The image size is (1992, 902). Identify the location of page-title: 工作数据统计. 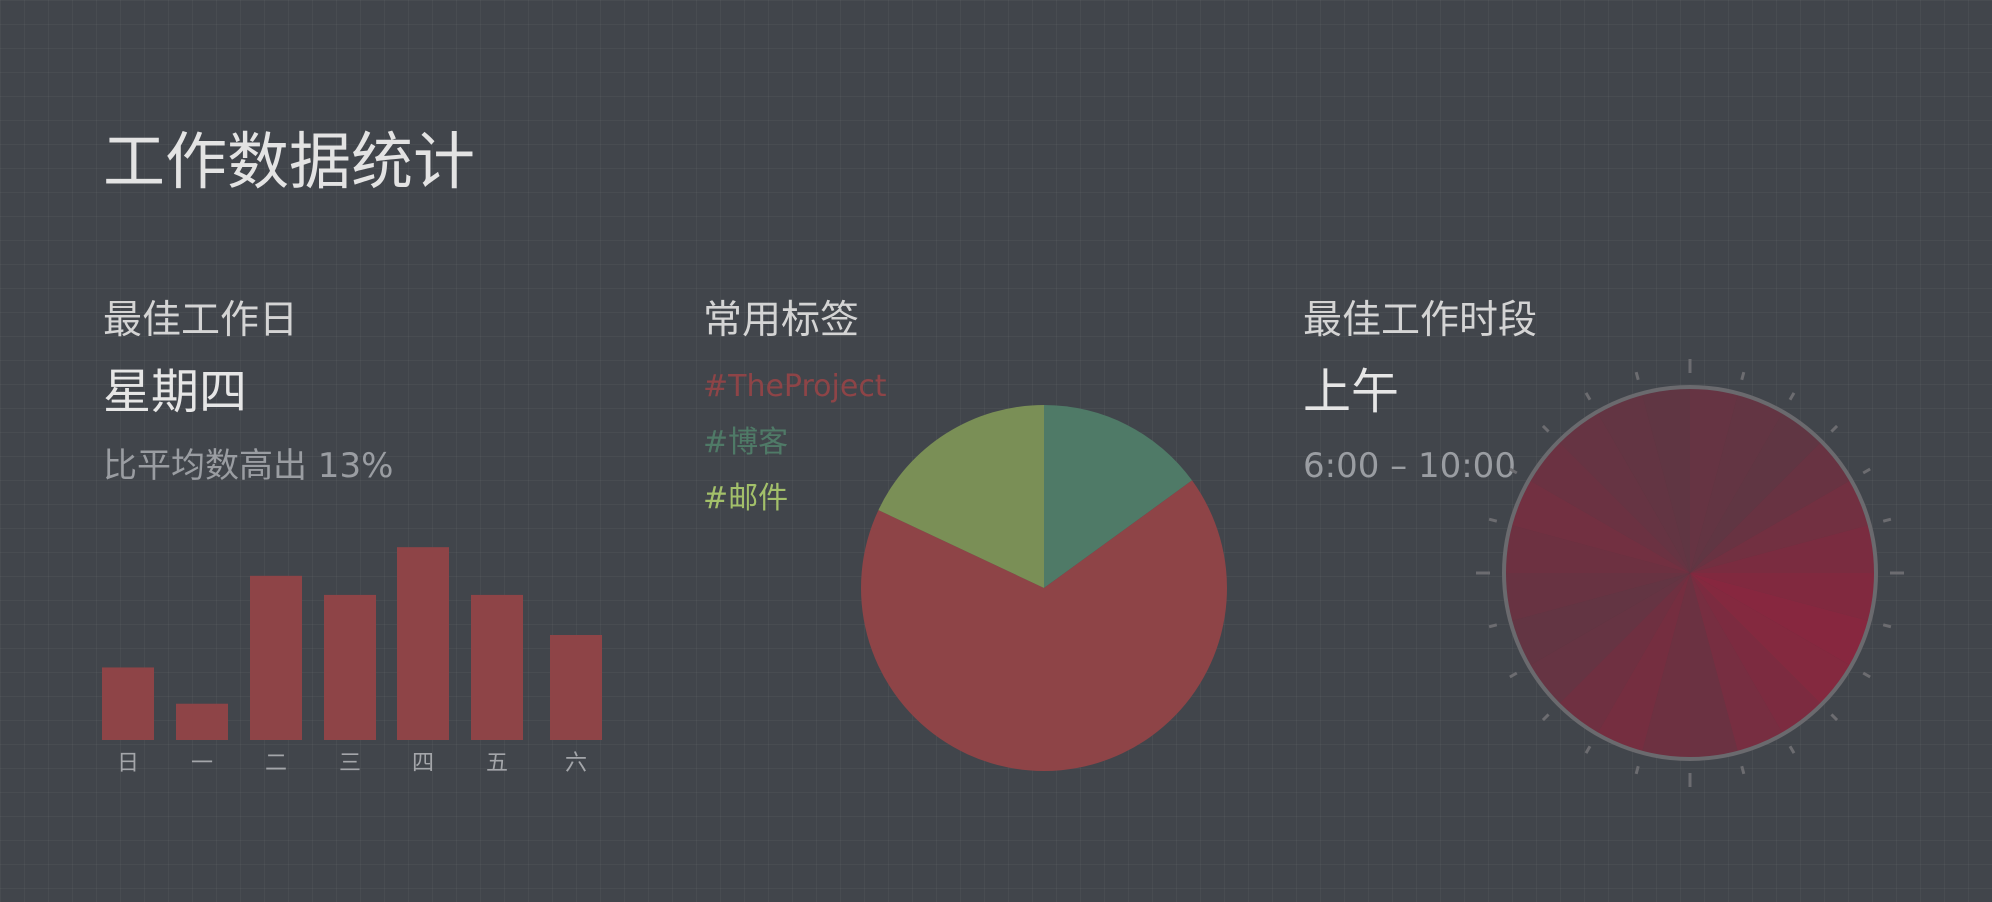
(289, 161).